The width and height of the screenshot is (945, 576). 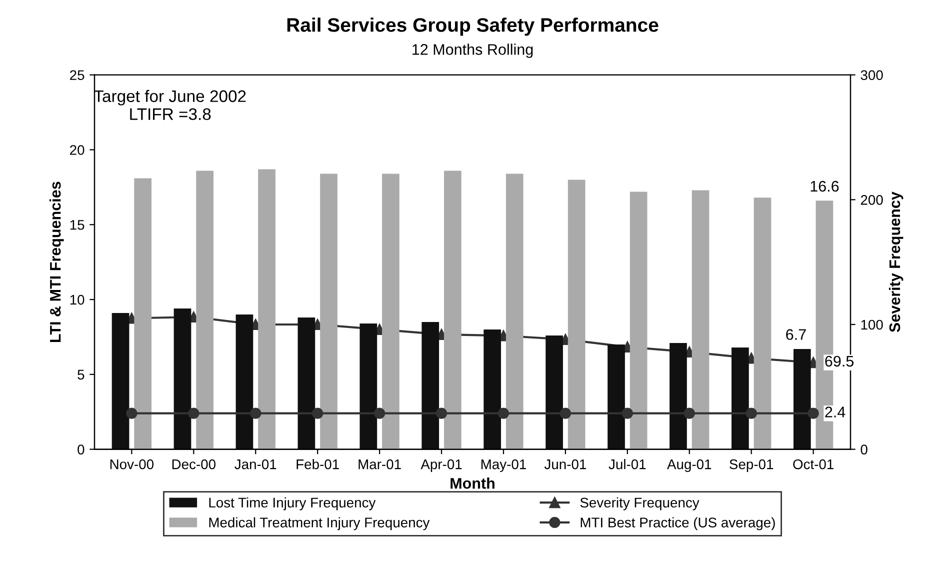 What do you see at coordinates (813, 464) in the screenshot?
I see `x-tick-label: Oct-01` at bounding box center [813, 464].